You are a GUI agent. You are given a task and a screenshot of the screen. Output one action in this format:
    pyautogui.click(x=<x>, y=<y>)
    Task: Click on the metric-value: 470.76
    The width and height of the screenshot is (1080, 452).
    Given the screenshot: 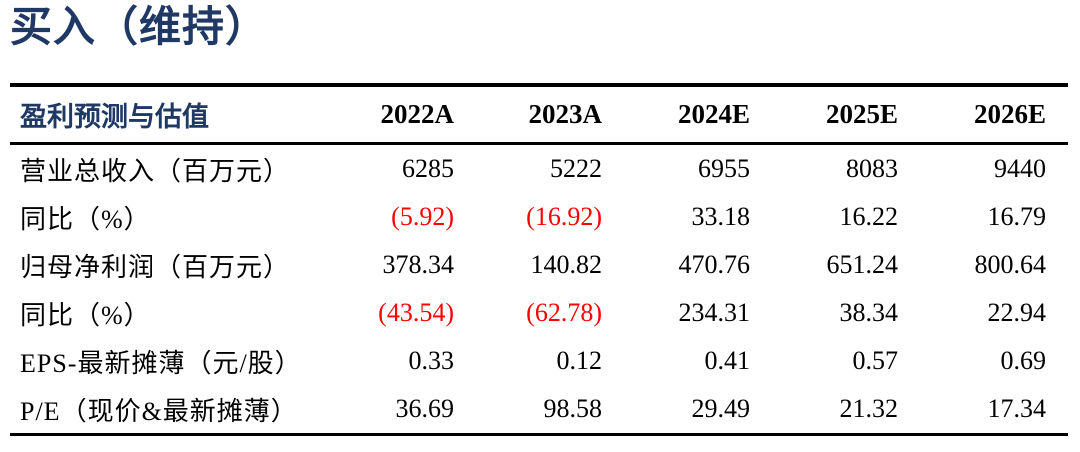 What is the action you would take?
    pyautogui.click(x=714, y=264)
    